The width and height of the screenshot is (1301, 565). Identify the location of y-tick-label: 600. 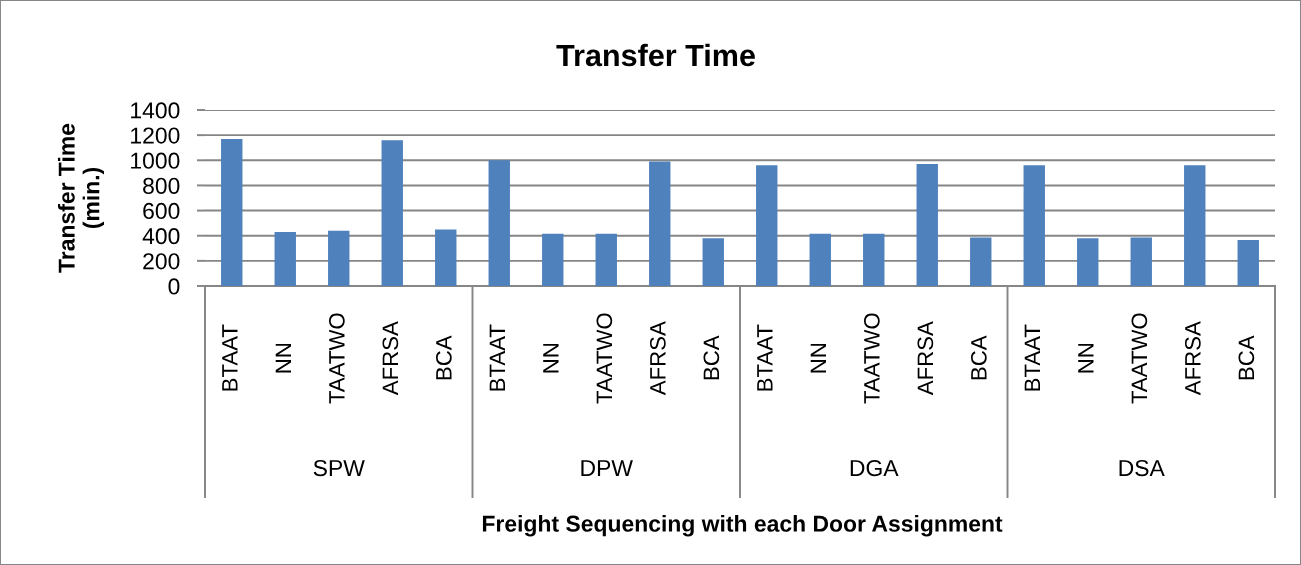
(161, 211).